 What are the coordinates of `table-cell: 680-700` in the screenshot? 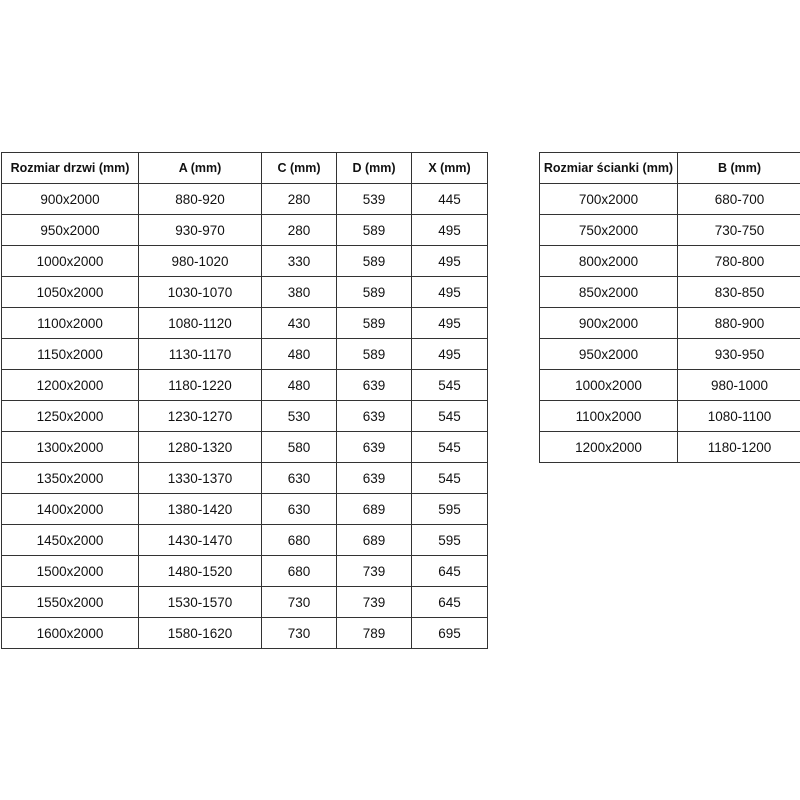 It's located at (738, 199).